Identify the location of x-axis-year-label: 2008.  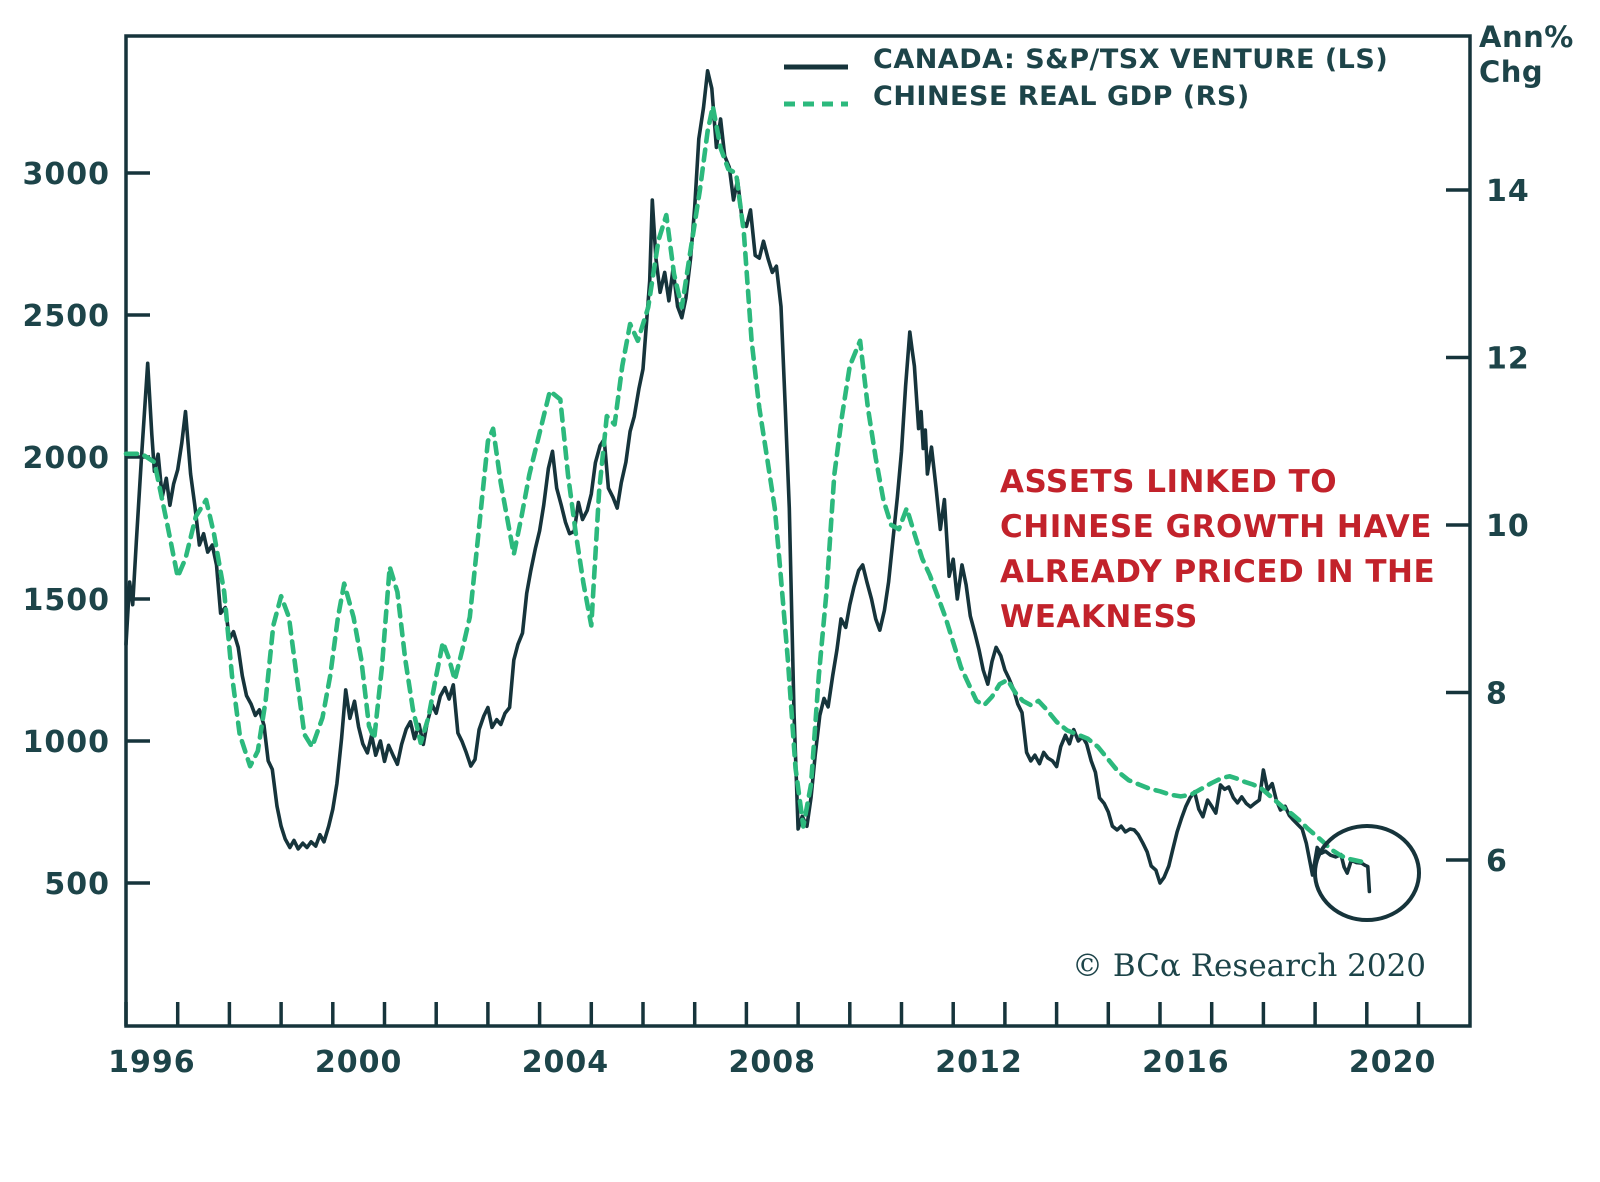
(773, 1062).